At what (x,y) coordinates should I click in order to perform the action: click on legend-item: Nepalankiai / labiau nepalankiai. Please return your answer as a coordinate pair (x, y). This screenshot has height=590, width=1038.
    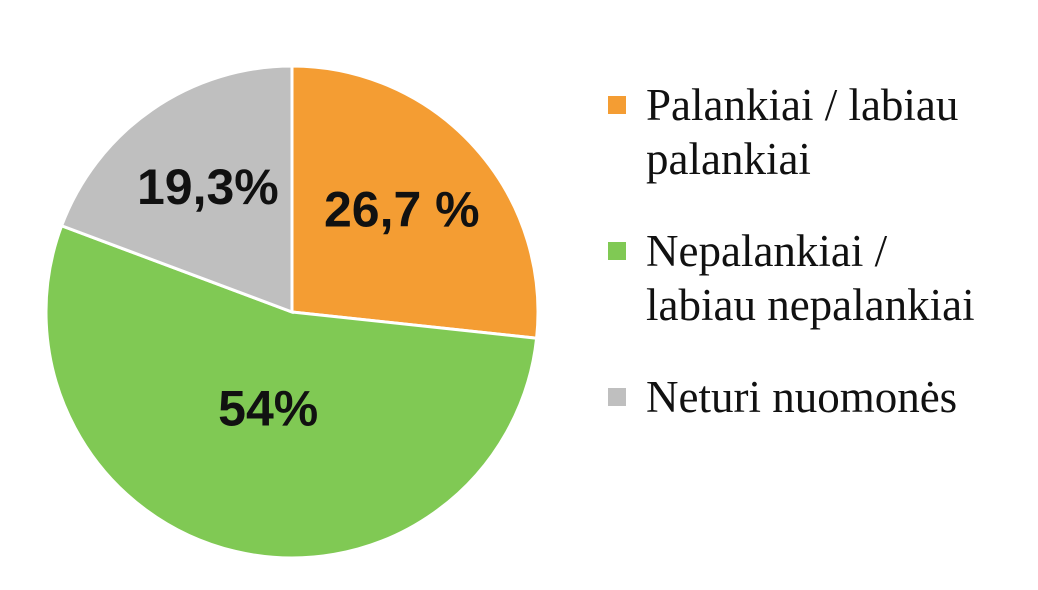
    Looking at the image, I should click on (798, 278).